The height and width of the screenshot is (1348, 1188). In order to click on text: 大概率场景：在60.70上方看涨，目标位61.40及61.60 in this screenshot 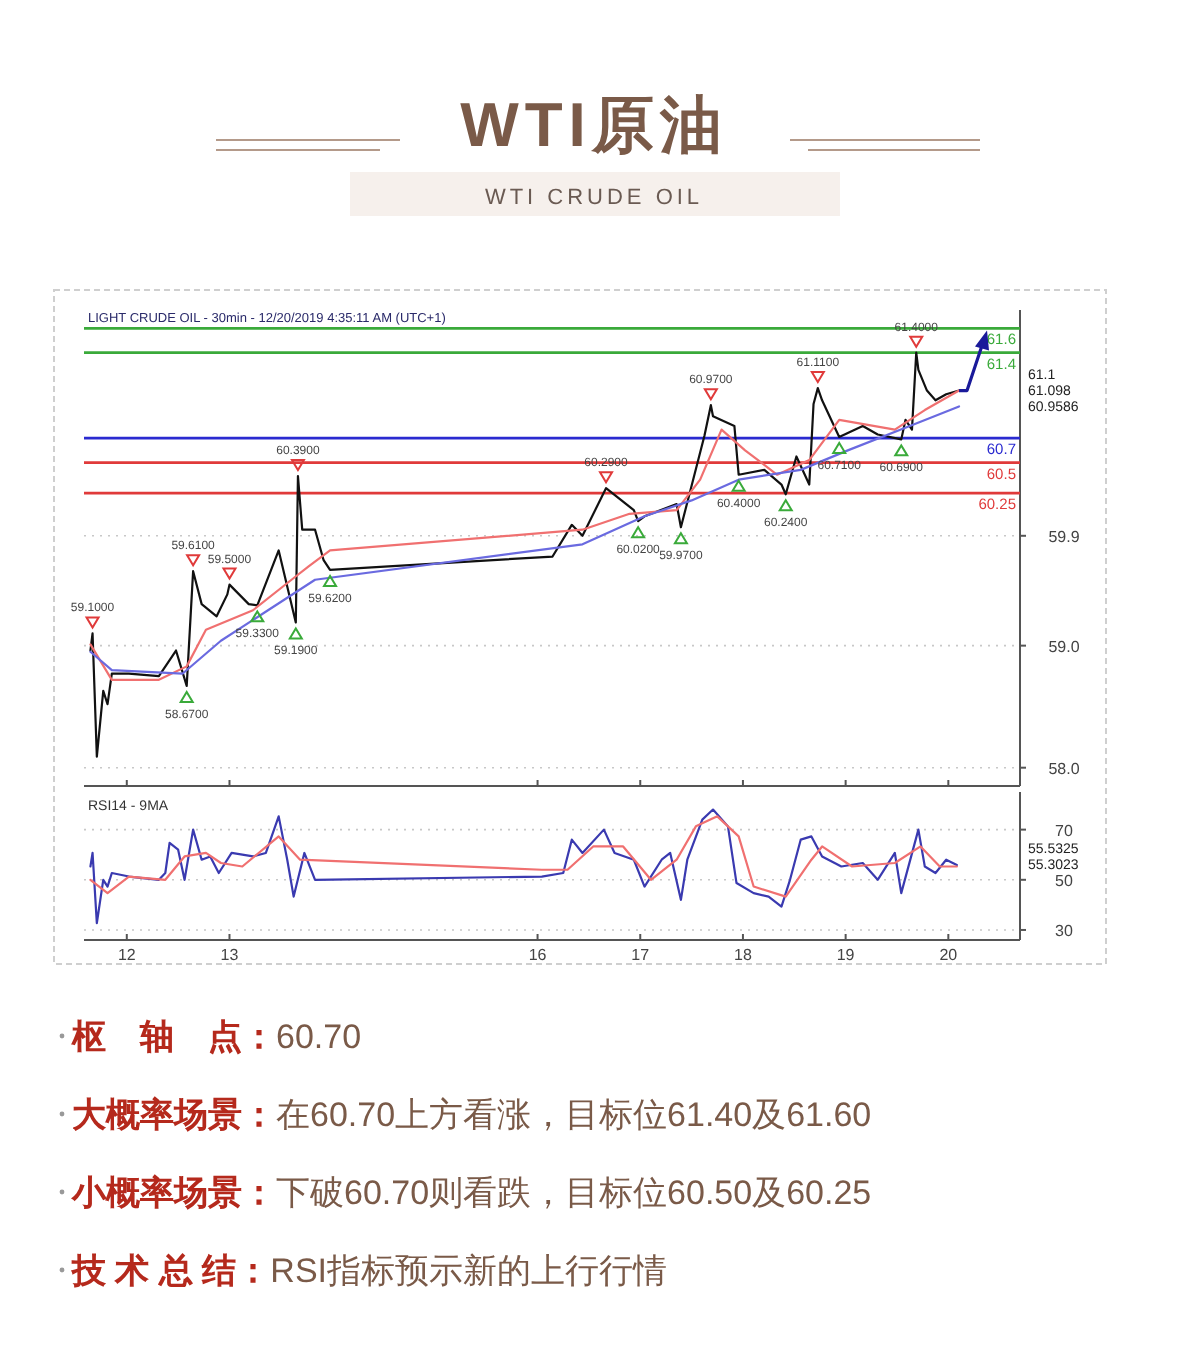, I will do `click(472, 1115)`.